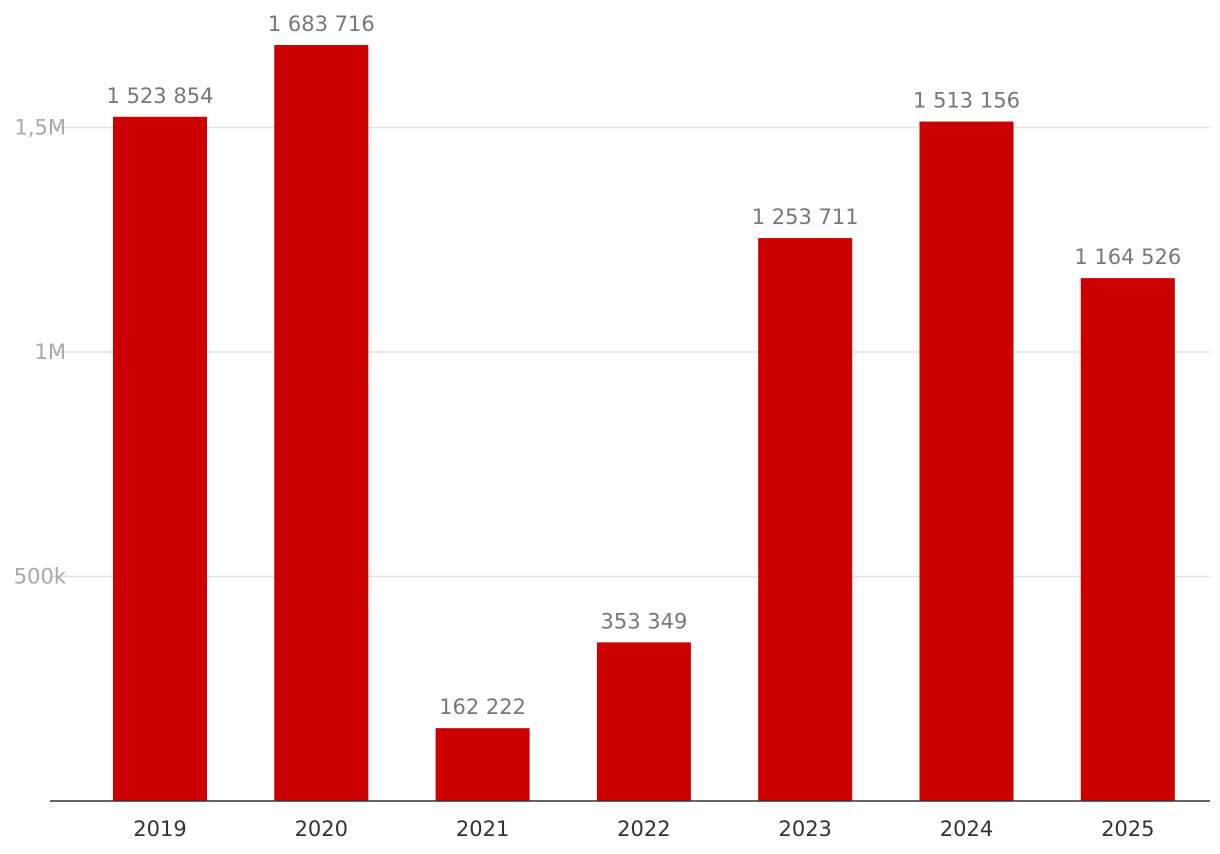 The height and width of the screenshot is (854, 1220). Describe the element at coordinates (50, 352) in the screenshot. I see `y-tick-label: 1M` at that location.